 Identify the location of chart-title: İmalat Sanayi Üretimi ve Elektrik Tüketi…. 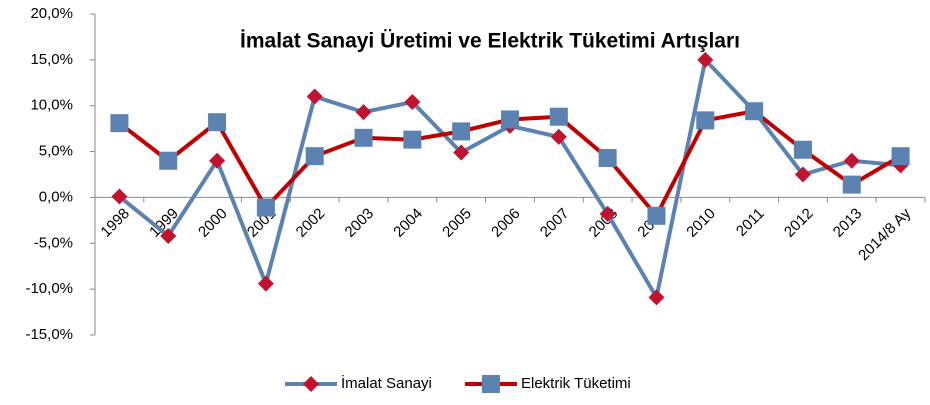
(490, 41).